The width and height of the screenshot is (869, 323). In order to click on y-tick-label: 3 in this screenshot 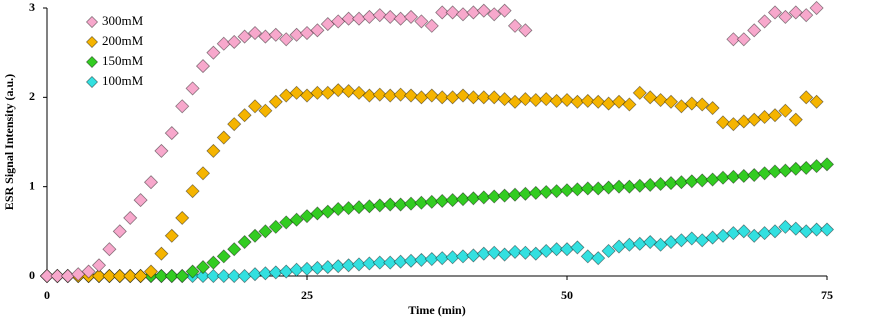, I will do `click(32, 7)`.